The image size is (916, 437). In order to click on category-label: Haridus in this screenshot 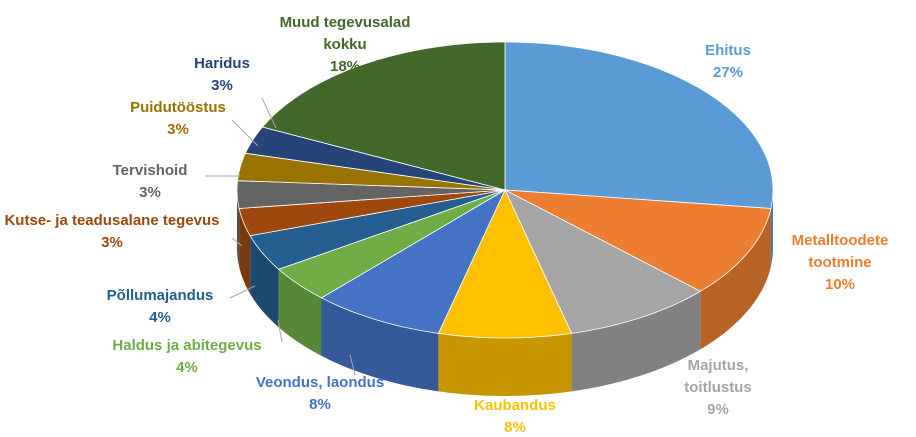, I will do `click(222, 63)`.